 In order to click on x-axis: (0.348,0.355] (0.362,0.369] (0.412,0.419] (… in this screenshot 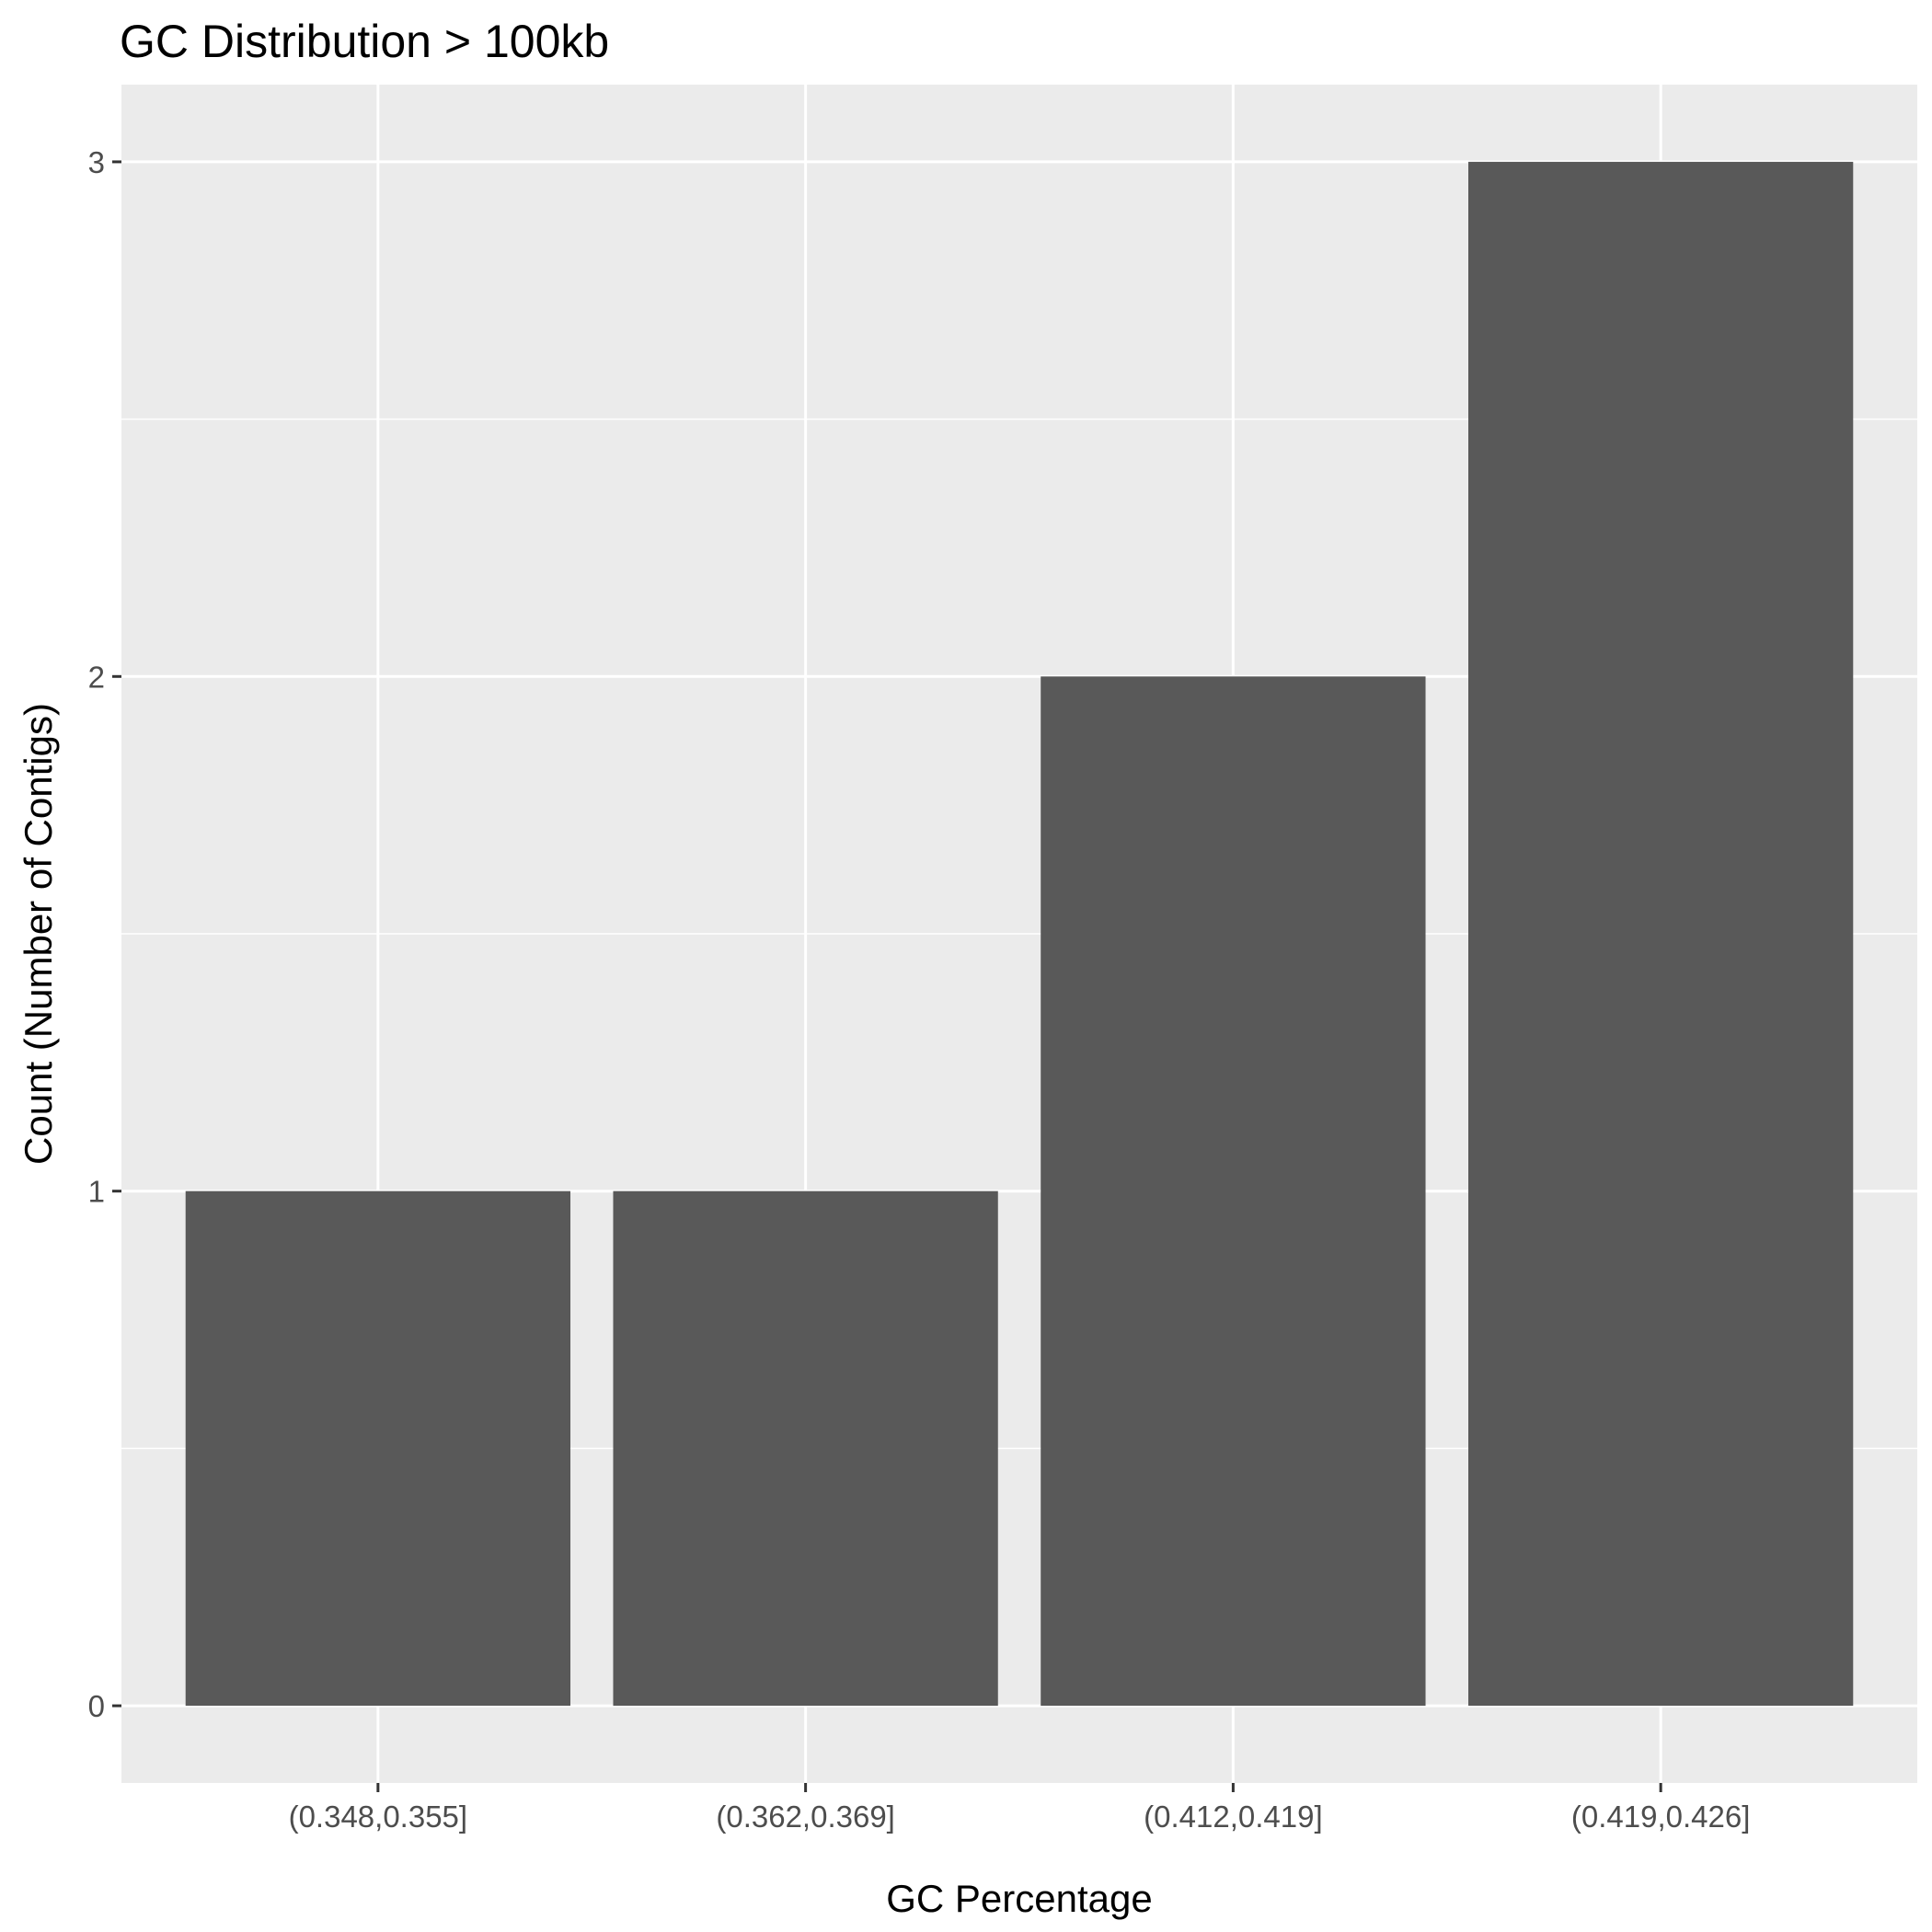, I will do `click(1020, 1808)`.